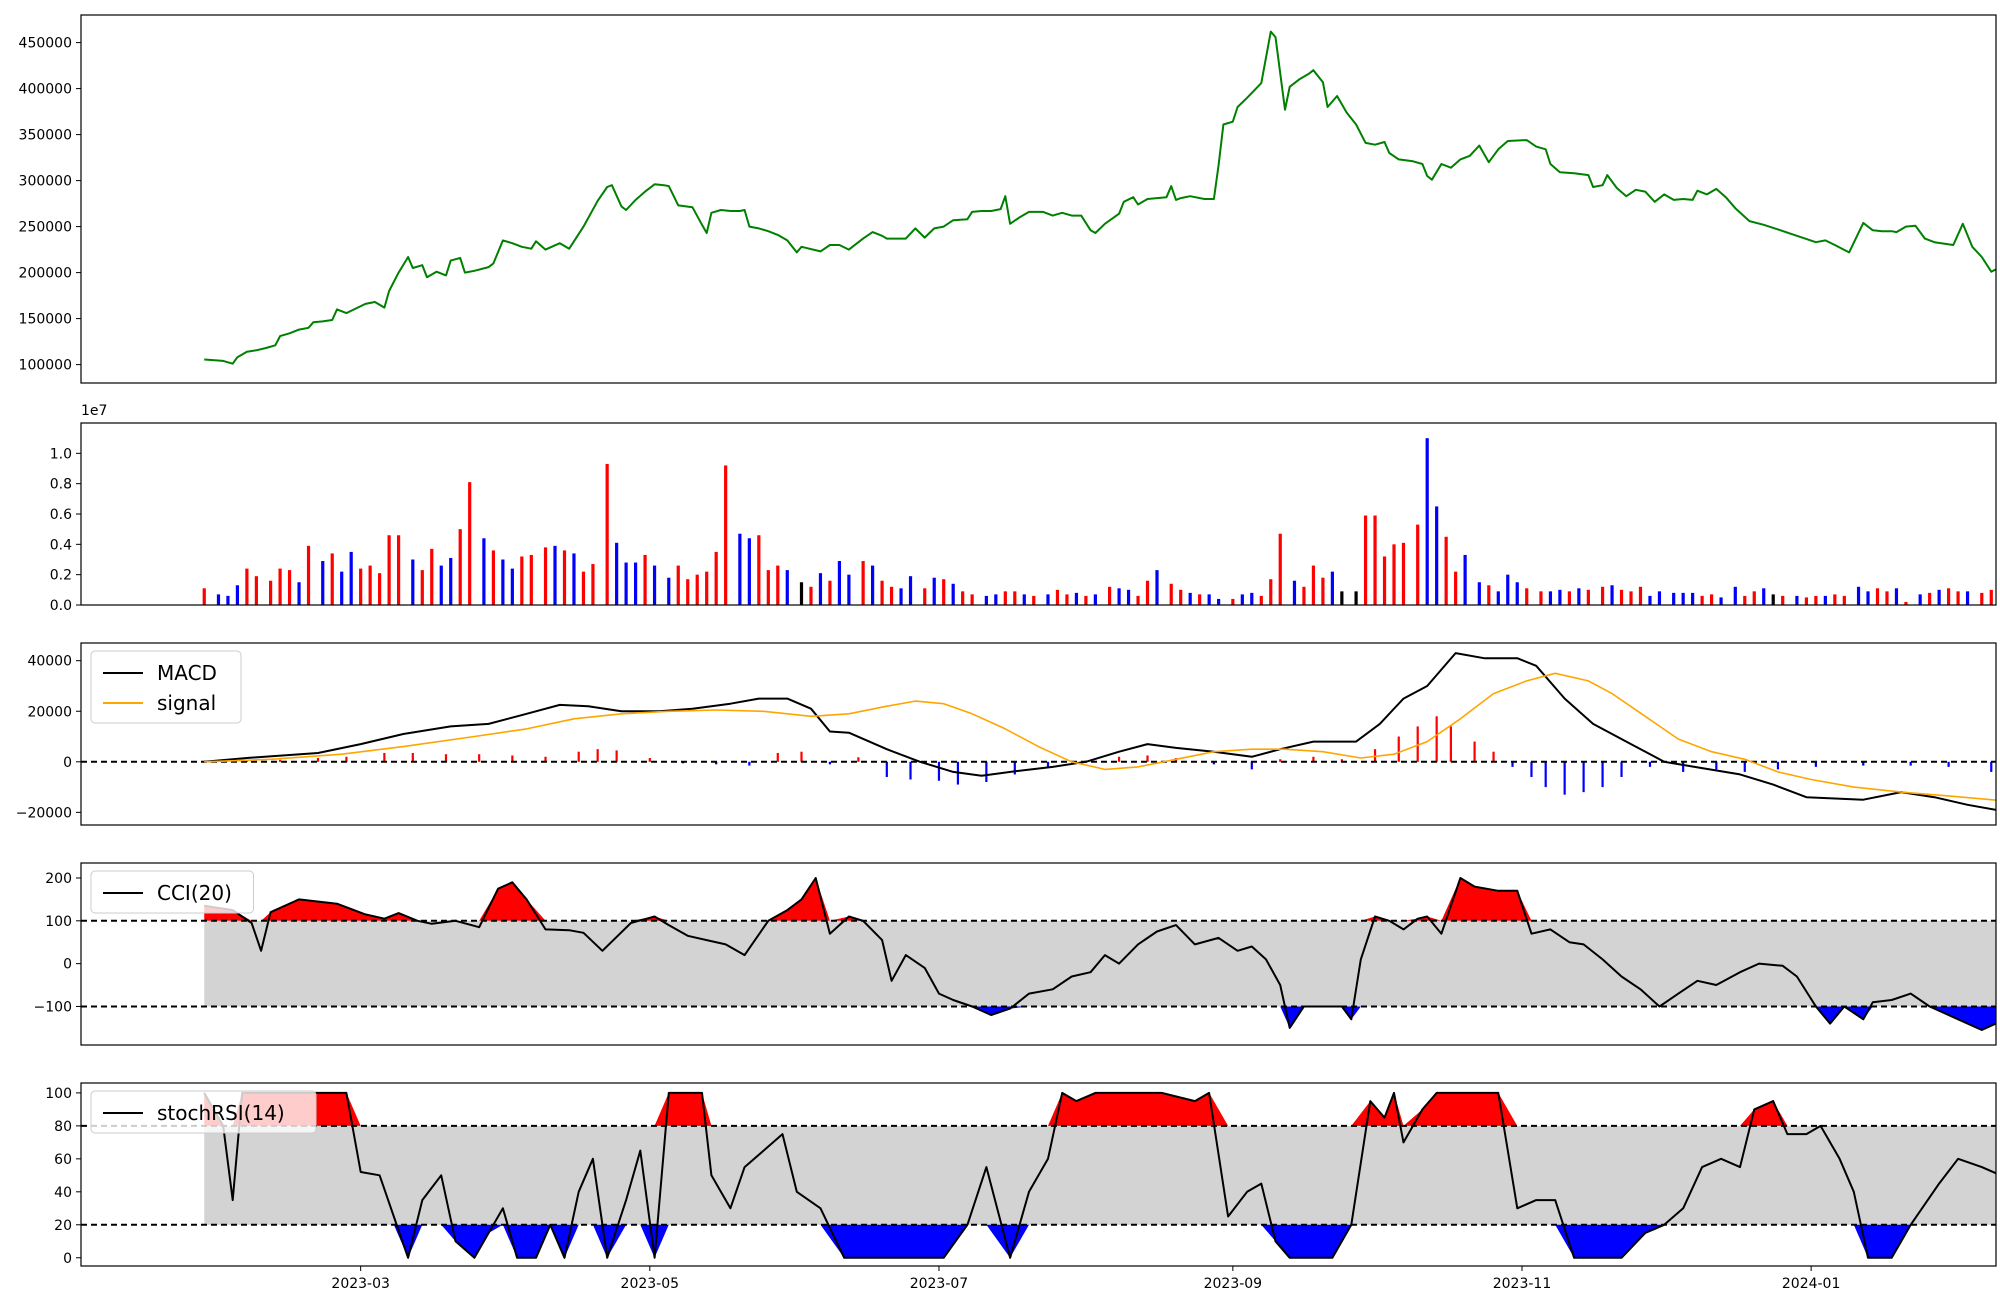 The width and height of the screenshot is (2000, 1300). I want to click on y-tick-label: 200000, so click(45, 274).